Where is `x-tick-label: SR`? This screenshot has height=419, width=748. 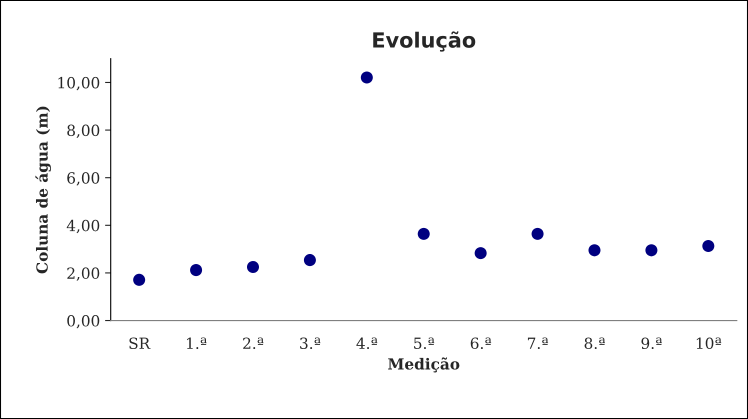
x-tick-label: SR is located at coordinates (140, 343).